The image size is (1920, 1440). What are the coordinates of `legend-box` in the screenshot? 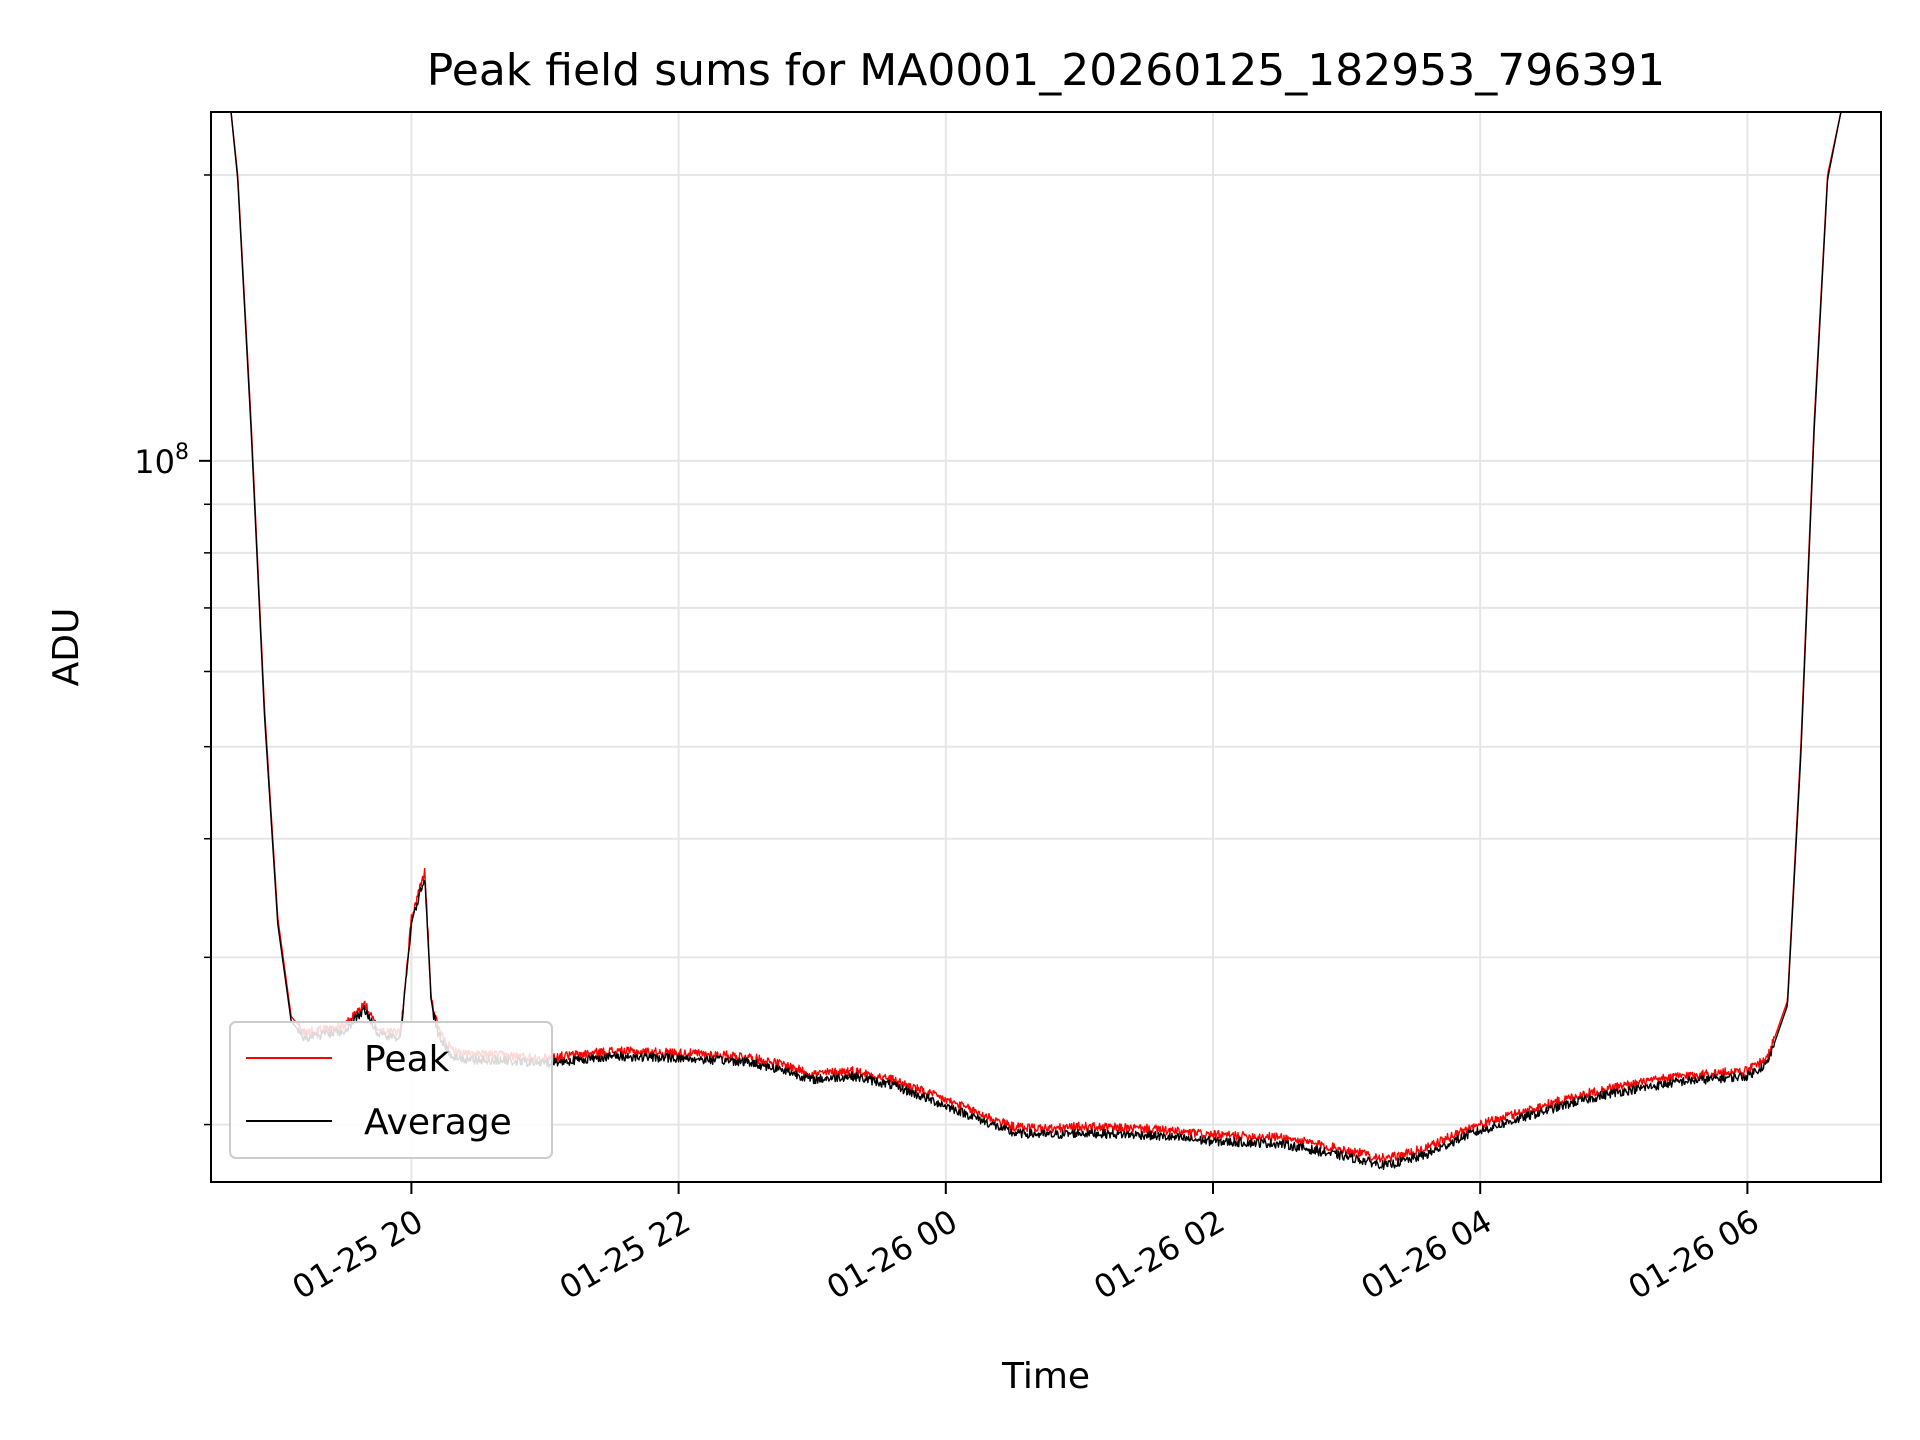 It's located at (391, 1090).